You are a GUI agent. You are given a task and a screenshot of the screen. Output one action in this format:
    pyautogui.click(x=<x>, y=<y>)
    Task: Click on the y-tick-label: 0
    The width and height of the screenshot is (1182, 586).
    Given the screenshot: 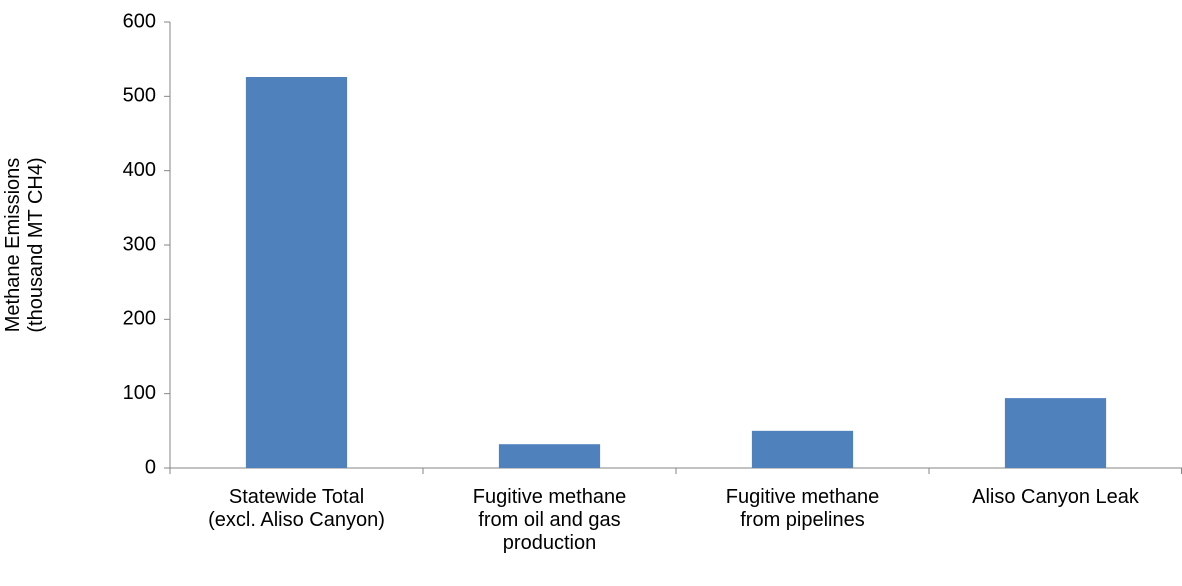 What is the action you would take?
    pyautogui.click(x=150, y=467)
    